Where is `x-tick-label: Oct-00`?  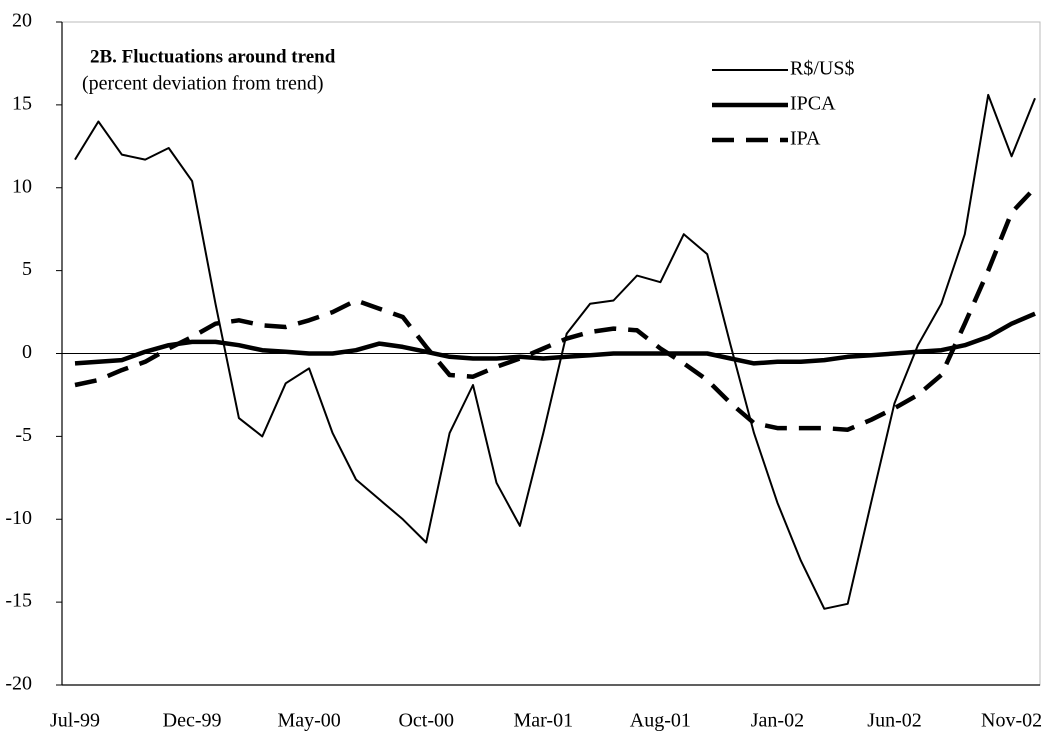 x-tick-label: Oct-00 is located at coordinates (426, 721).